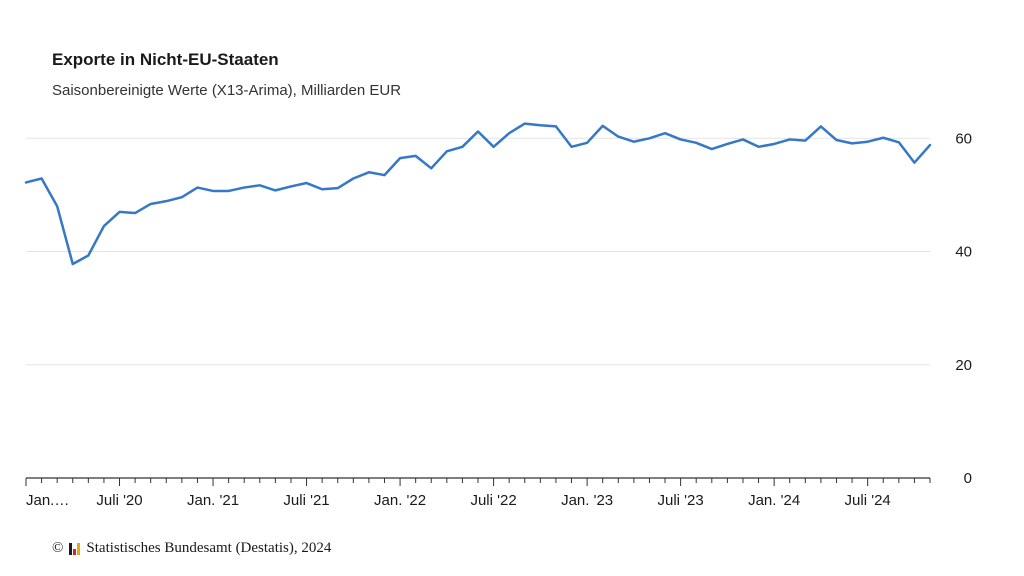  What do you see at coordinates (868, 500) in the screenshot?
I see `x-tick-label: Juli '24` at bounding box center [868, 500].